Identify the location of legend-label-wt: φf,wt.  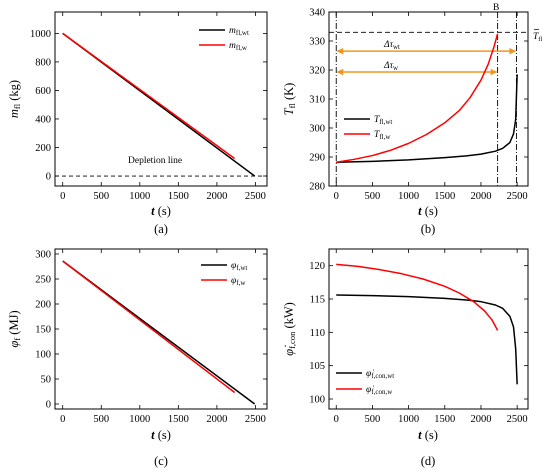
(239, 266).